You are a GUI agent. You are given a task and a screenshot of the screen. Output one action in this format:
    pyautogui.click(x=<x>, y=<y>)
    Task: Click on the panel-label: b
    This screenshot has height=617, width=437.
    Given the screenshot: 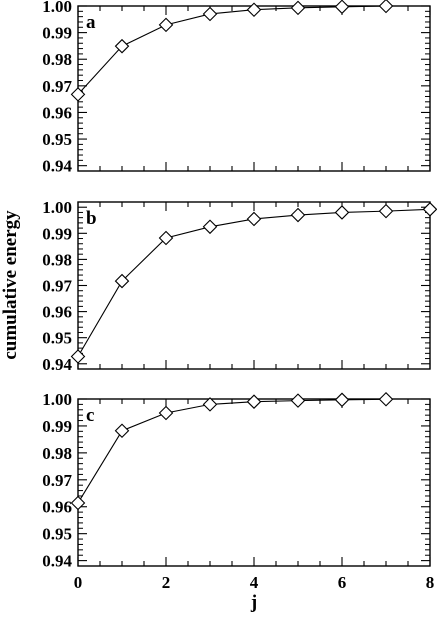 What is the action you would take?
    pyautogui.click(x=91, y=218)
    